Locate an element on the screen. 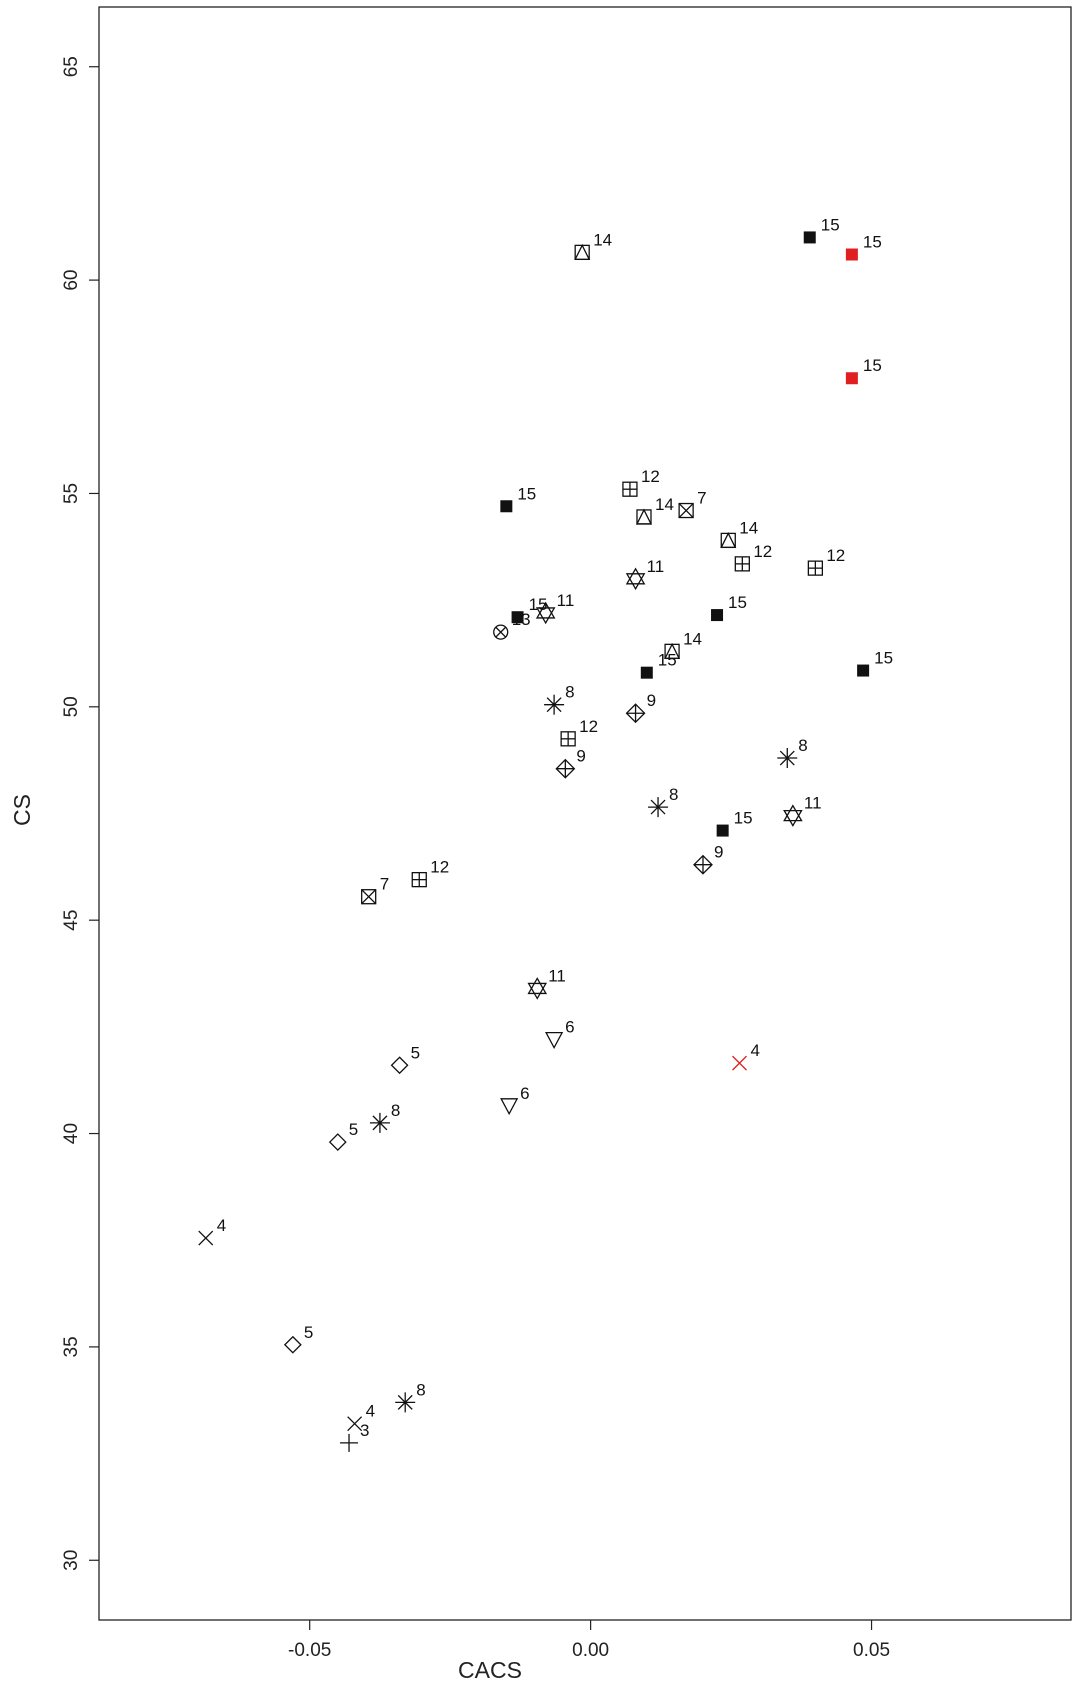 Image resolution: width=1073 pixels, height=1684 pixels. point-label: 13 is located at coordinates (521, 619).